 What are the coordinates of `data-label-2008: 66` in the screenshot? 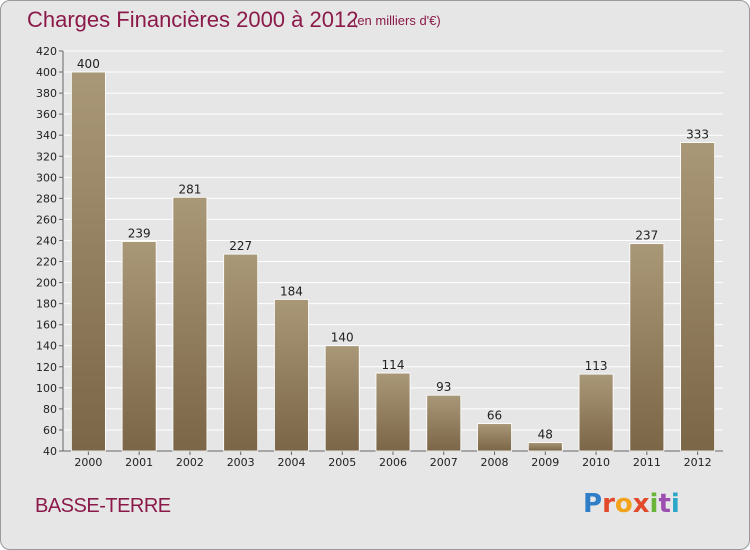 It's located at (494, 416).